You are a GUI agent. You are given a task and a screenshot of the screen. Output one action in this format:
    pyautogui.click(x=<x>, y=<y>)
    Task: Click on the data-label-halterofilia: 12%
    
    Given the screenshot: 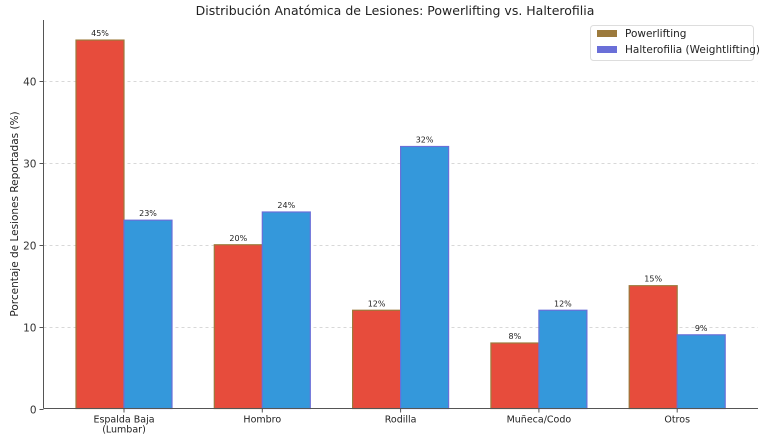 What is the action you would take?
    pyautogui.click(x=563, y=303)
    